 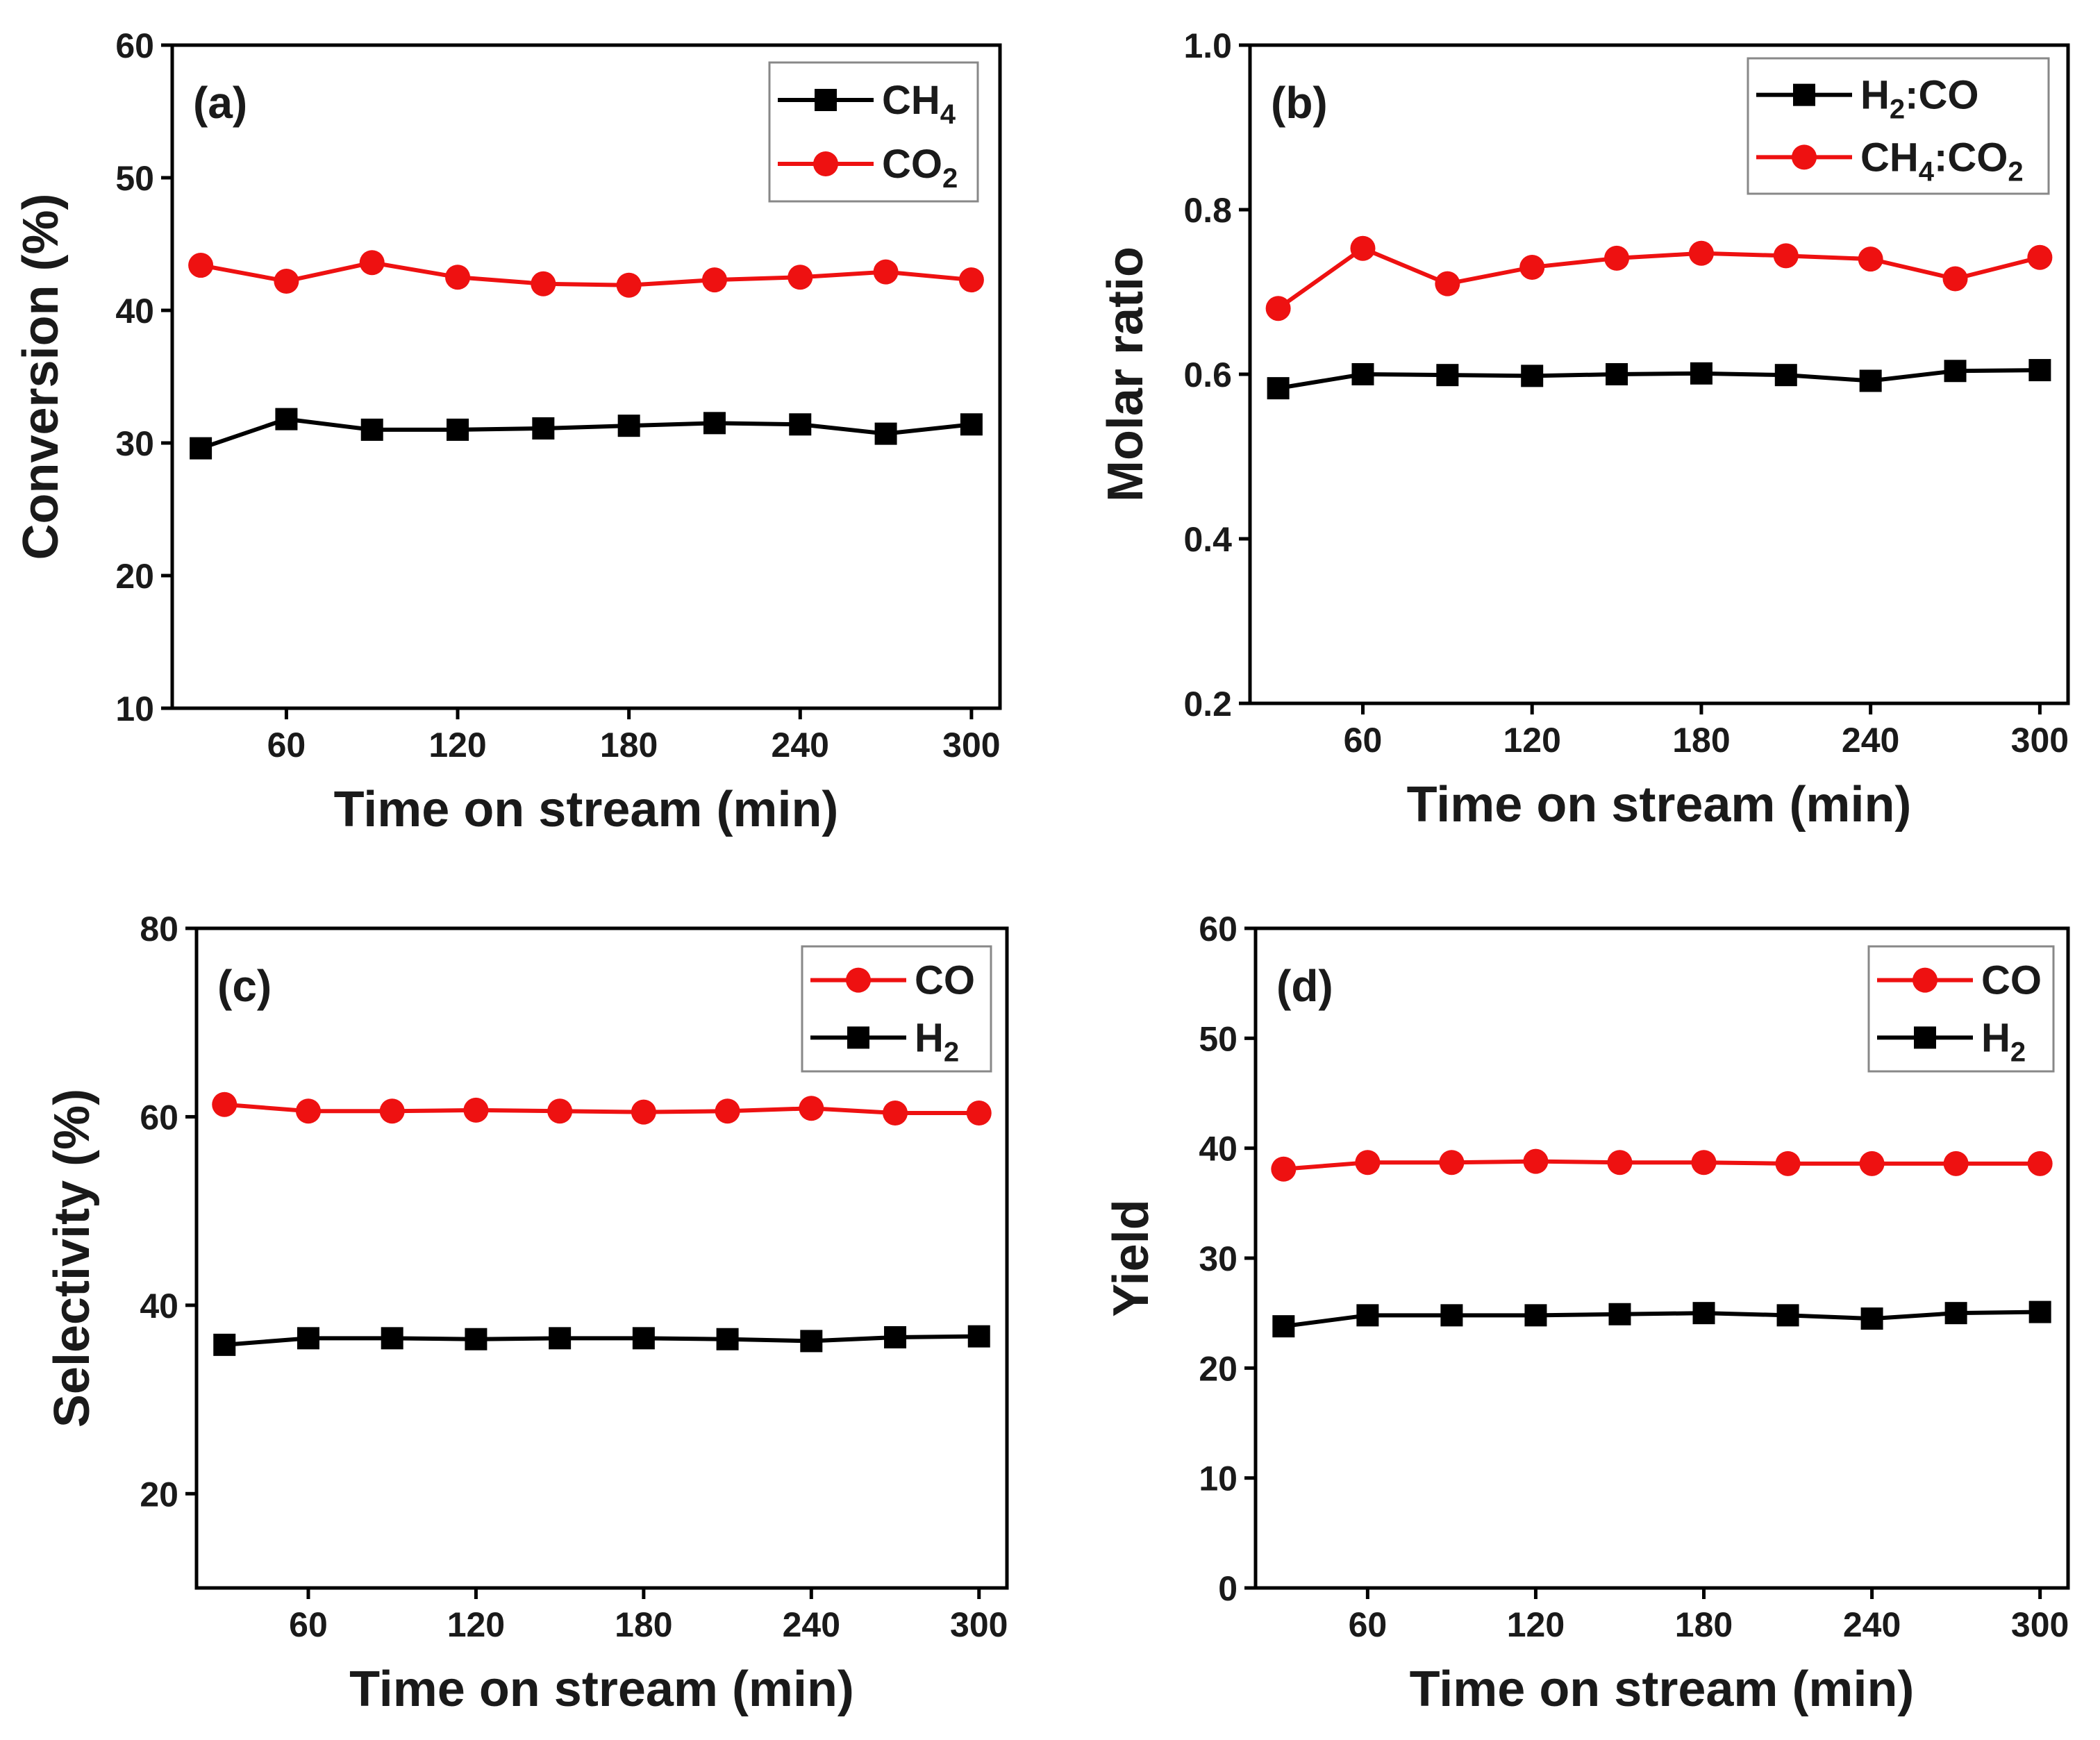 I want to click on series-h2-co, so click(x=1659, y=379).